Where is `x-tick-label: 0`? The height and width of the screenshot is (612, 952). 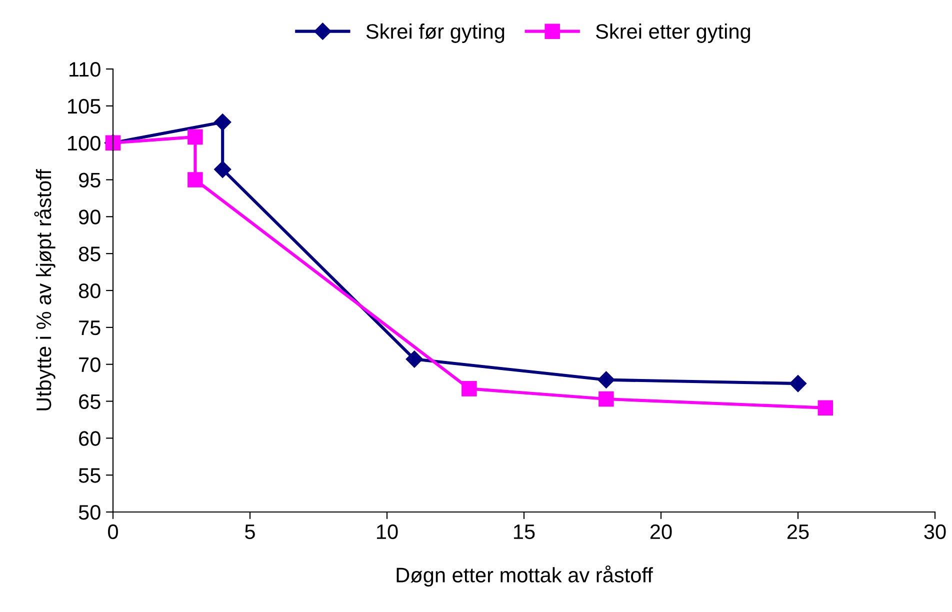
x-tick-label: 0 is located at coordinates (113, 532).